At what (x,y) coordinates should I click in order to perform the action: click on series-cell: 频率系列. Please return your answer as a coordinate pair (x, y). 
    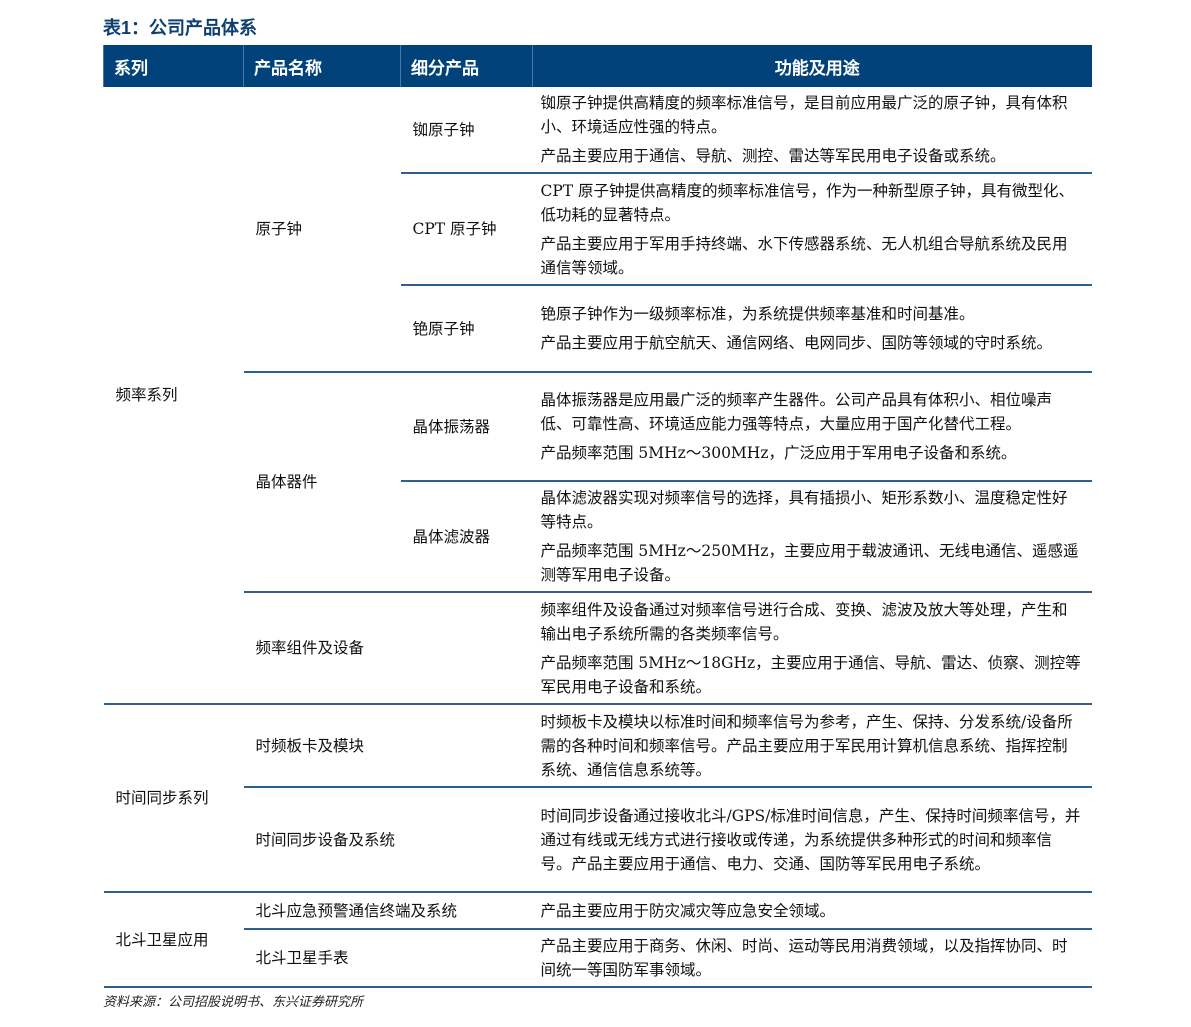
    Looking at the image, I should click on (173, 396).